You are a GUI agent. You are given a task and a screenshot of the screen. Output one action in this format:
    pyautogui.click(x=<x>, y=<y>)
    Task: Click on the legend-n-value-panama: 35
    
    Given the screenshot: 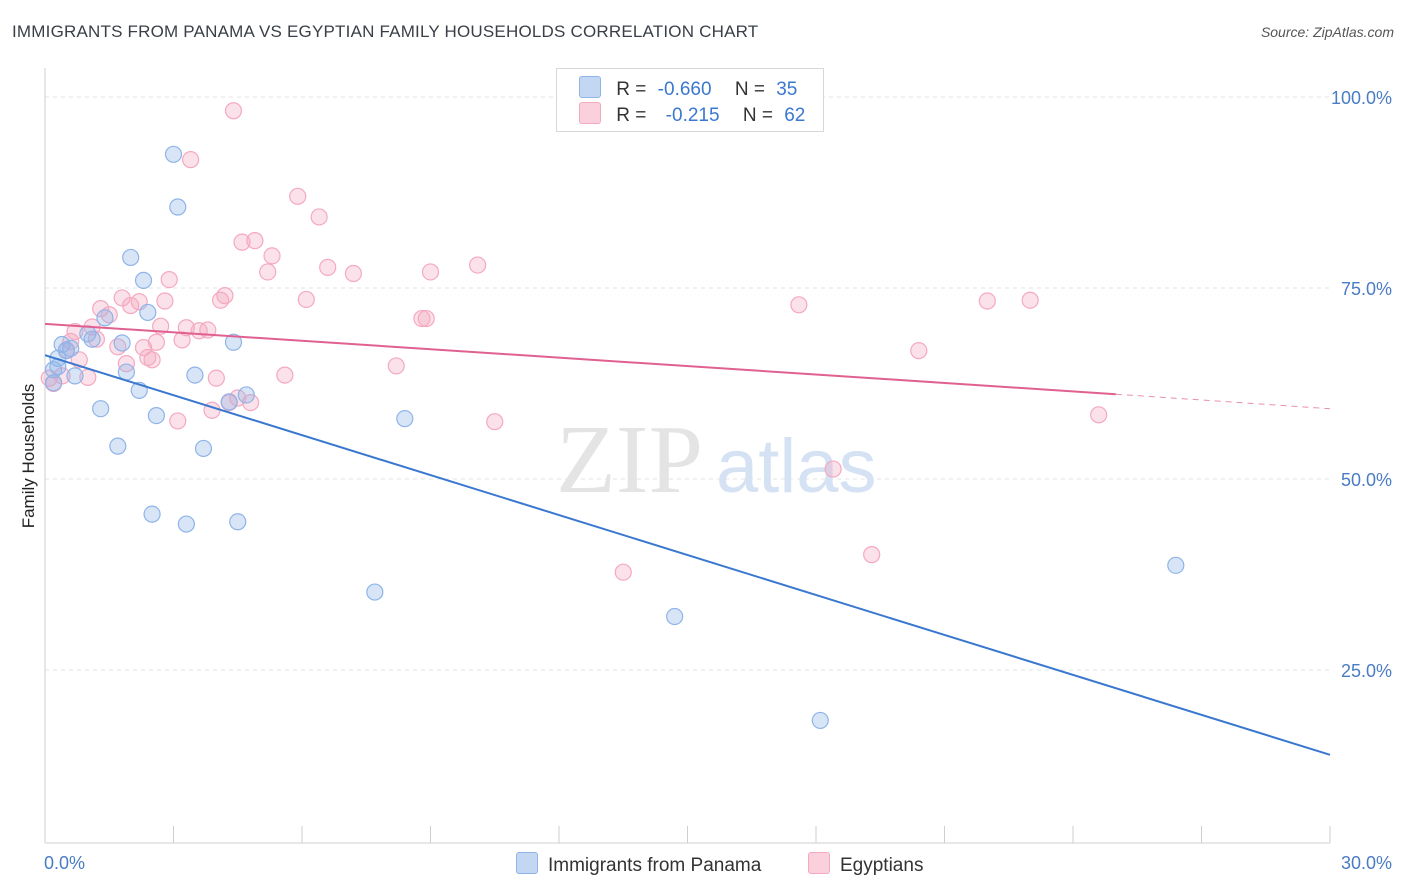 What is the action you would take?
    pyautogui.click(x=787, y=89)
    